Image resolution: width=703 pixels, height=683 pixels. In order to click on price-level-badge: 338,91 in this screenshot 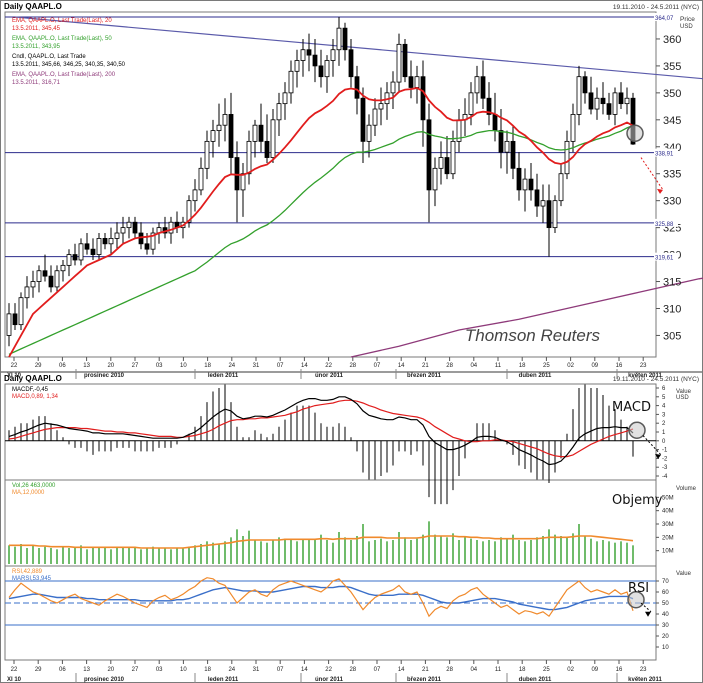, I will do `click(664, 155)`.